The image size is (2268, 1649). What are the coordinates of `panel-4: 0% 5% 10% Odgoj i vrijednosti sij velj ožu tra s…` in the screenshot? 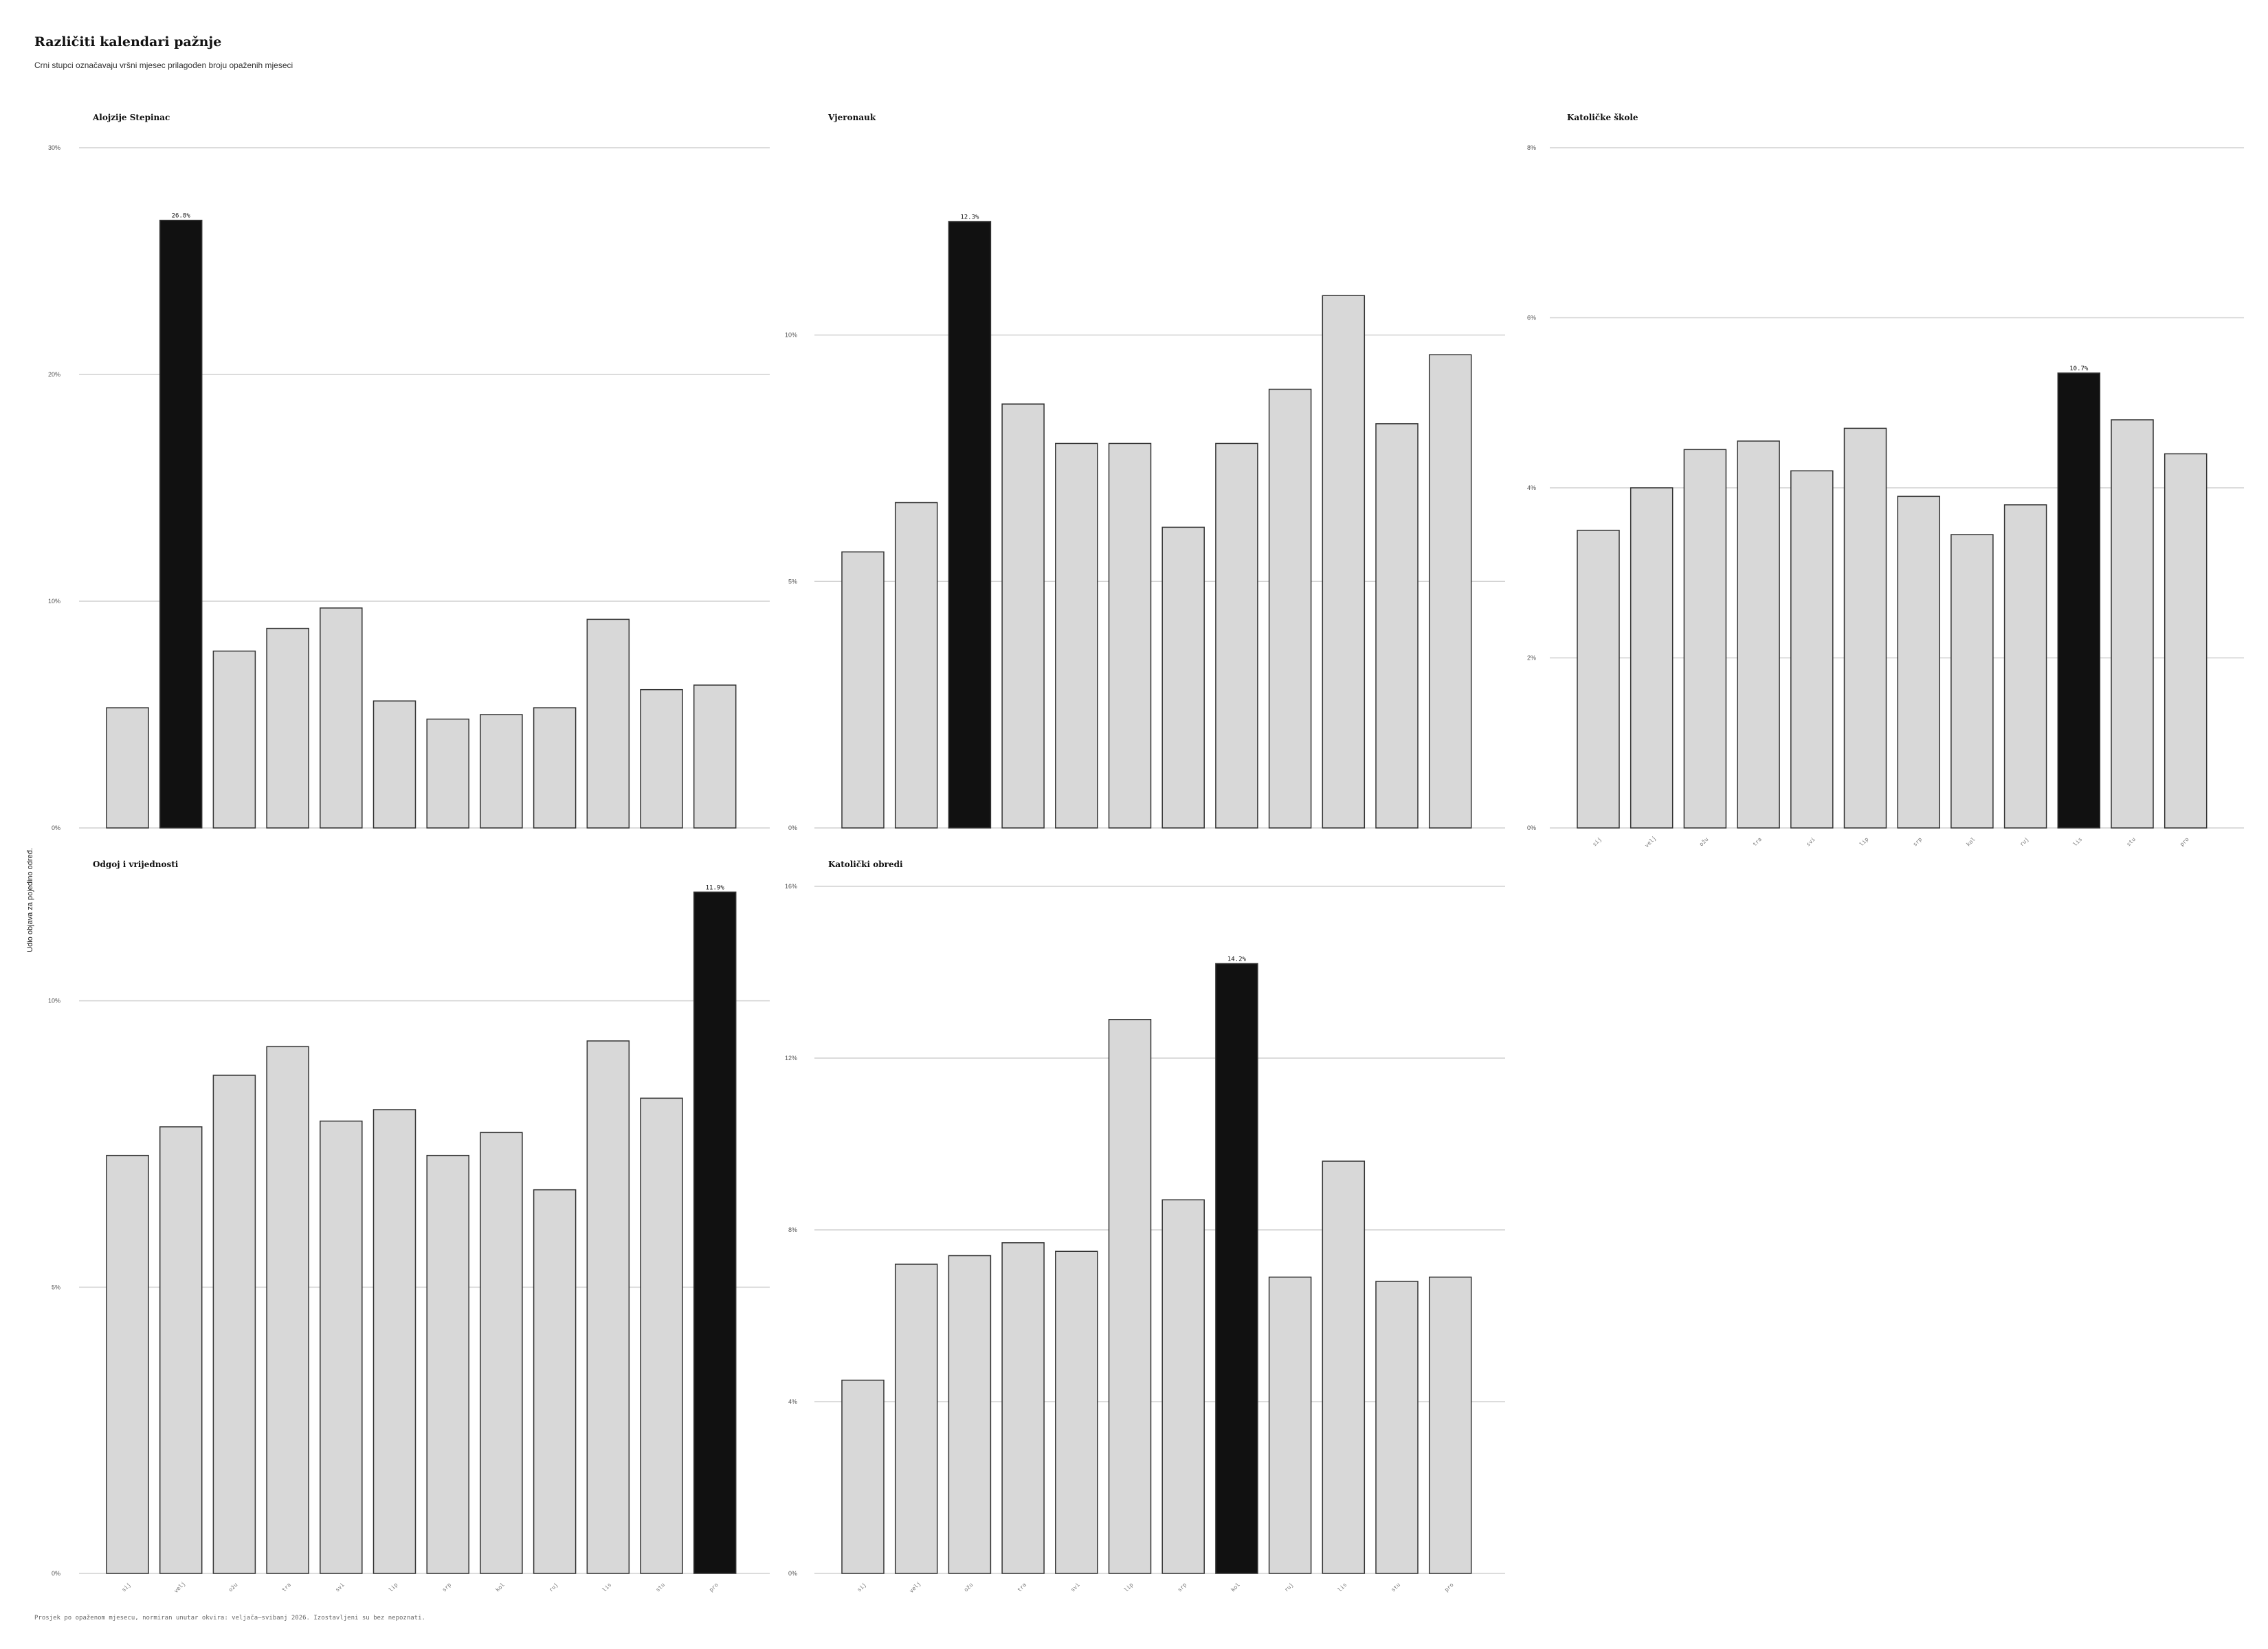 It's located at (409, 1227).